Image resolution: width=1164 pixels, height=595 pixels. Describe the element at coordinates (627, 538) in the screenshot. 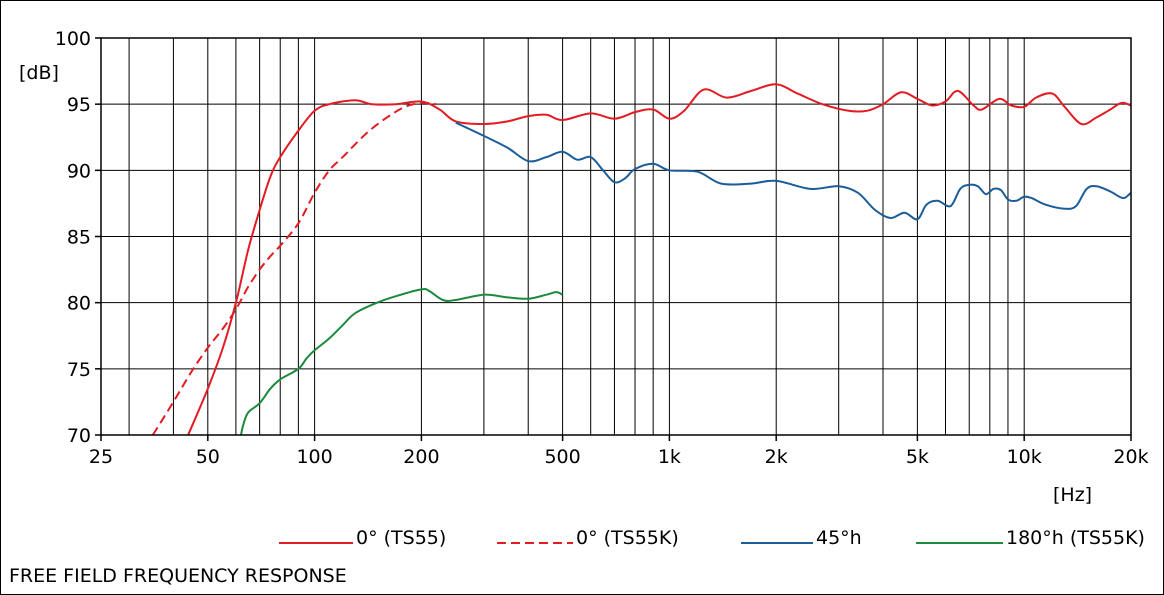

I see `legend-label-0-ts55k: 0° (TS55K)` at that location.